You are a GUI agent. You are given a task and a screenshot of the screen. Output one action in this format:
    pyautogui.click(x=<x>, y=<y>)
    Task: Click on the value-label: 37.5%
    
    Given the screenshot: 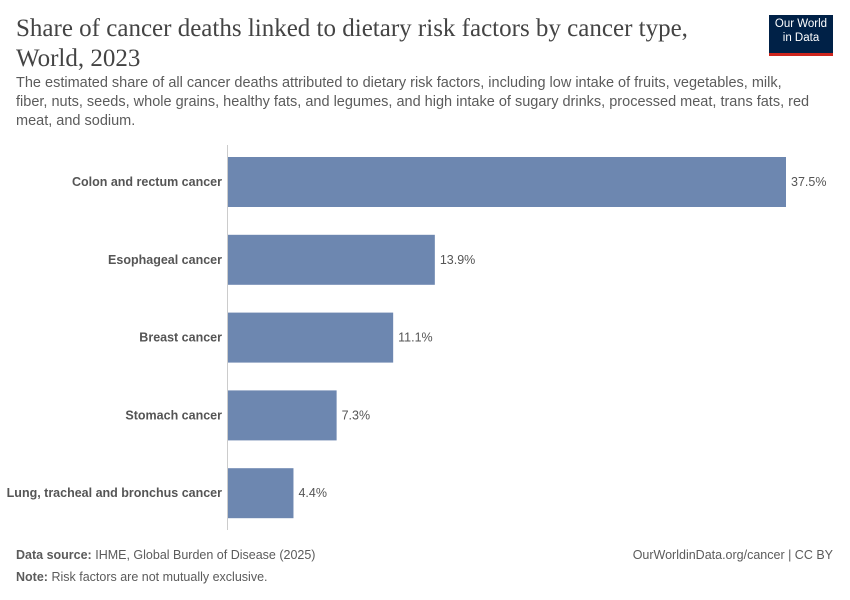 What is the action you would take?
    pyautogui.click(x=808, y=182)
    